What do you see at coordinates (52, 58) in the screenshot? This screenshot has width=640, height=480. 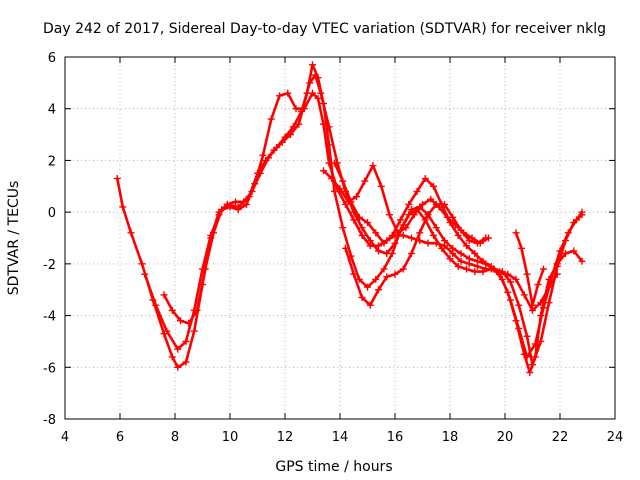 I see `y-tick-label: 6` at bounding box center [52, 58].